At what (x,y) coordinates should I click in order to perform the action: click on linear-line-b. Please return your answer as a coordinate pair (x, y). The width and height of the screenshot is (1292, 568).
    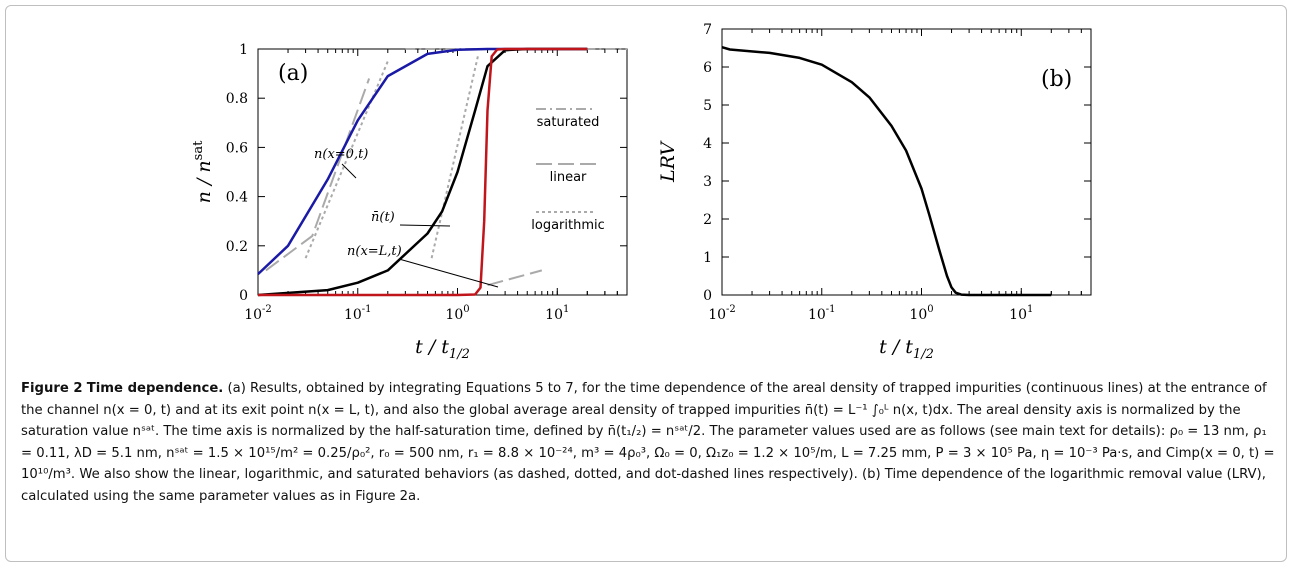
    Looking at the image, I should click on (515, 278).